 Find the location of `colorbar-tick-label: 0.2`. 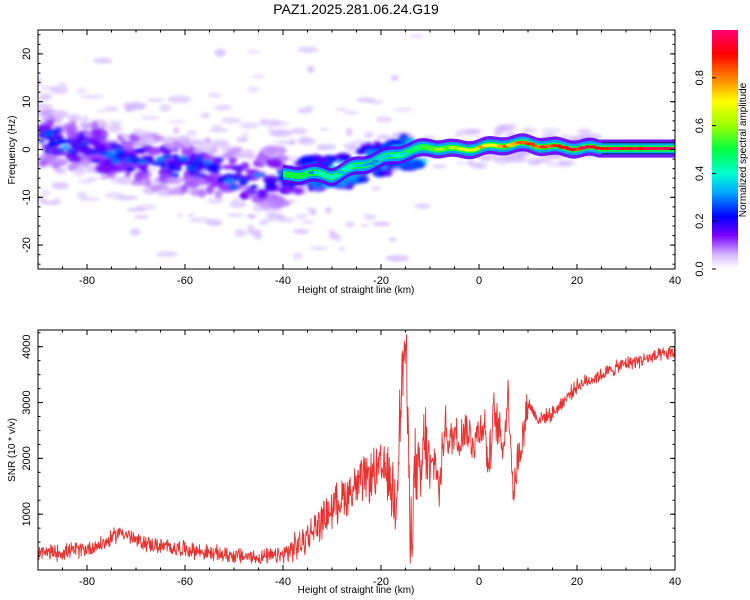

colorbar-tick-label: 0.2 is located at coordinates (700, 221).